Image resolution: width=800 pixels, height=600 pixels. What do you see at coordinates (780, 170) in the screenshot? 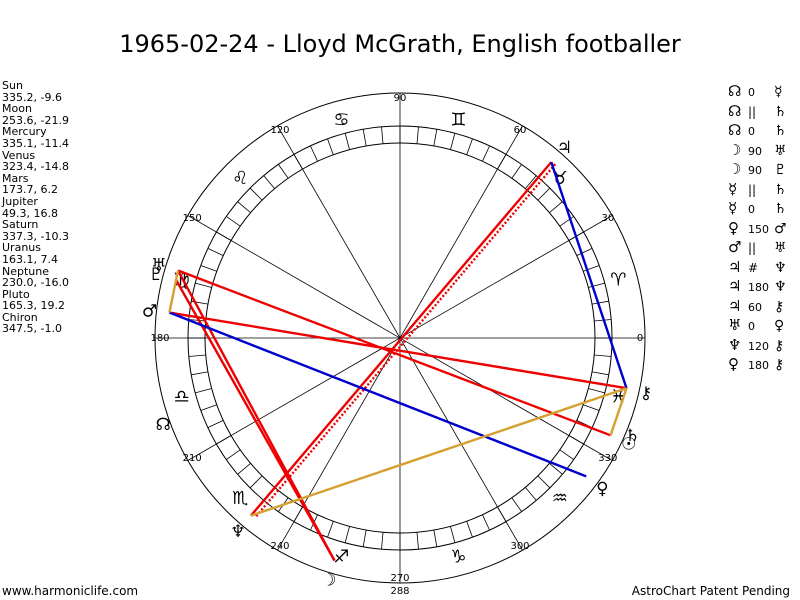
I see `aspect-planet-2-glyph: ♇` at bounding box center [780, 170].